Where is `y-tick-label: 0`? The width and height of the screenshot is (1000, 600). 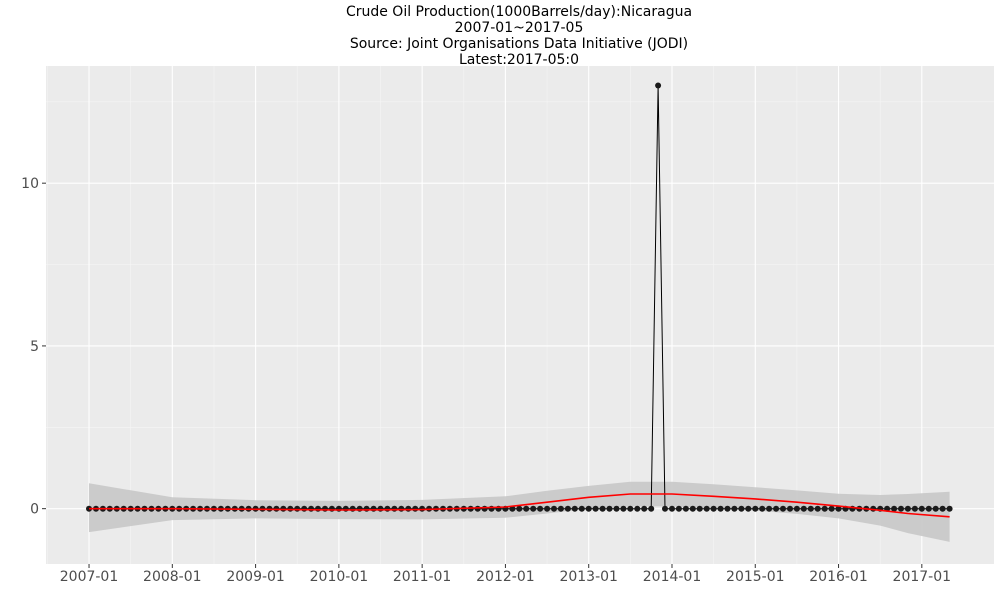
y-tick-label: 0 is located at coordinates (34, 510).